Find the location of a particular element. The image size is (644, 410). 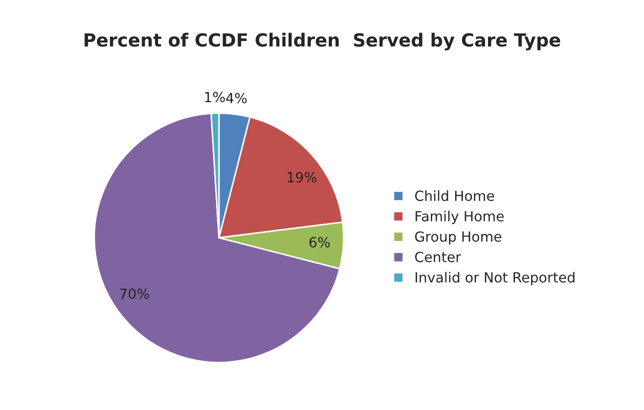

legend-label: Group Home is located at coordinates (458, 238).